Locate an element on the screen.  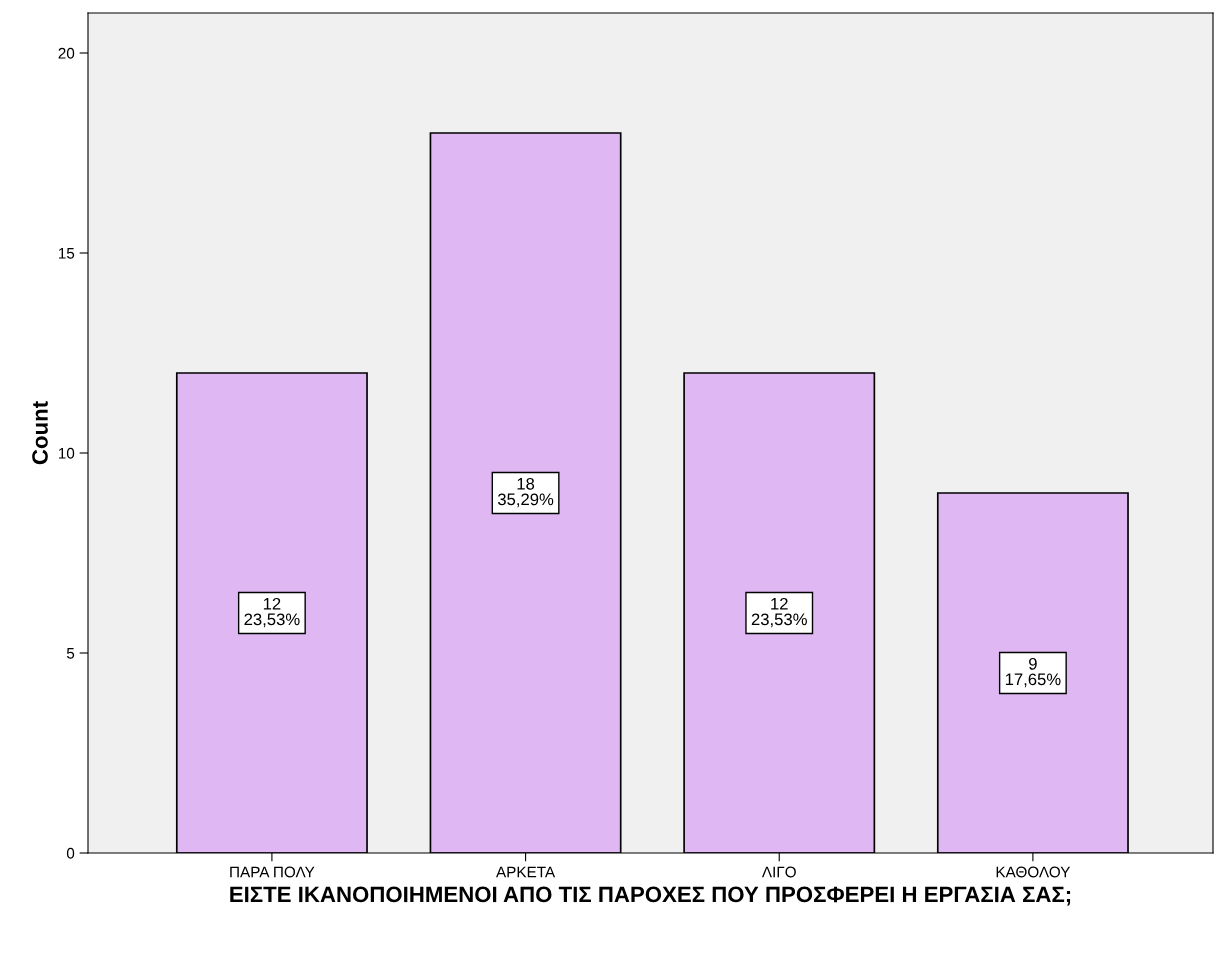
data-label: 9 17,65% is located at coordinates (1033, 672).